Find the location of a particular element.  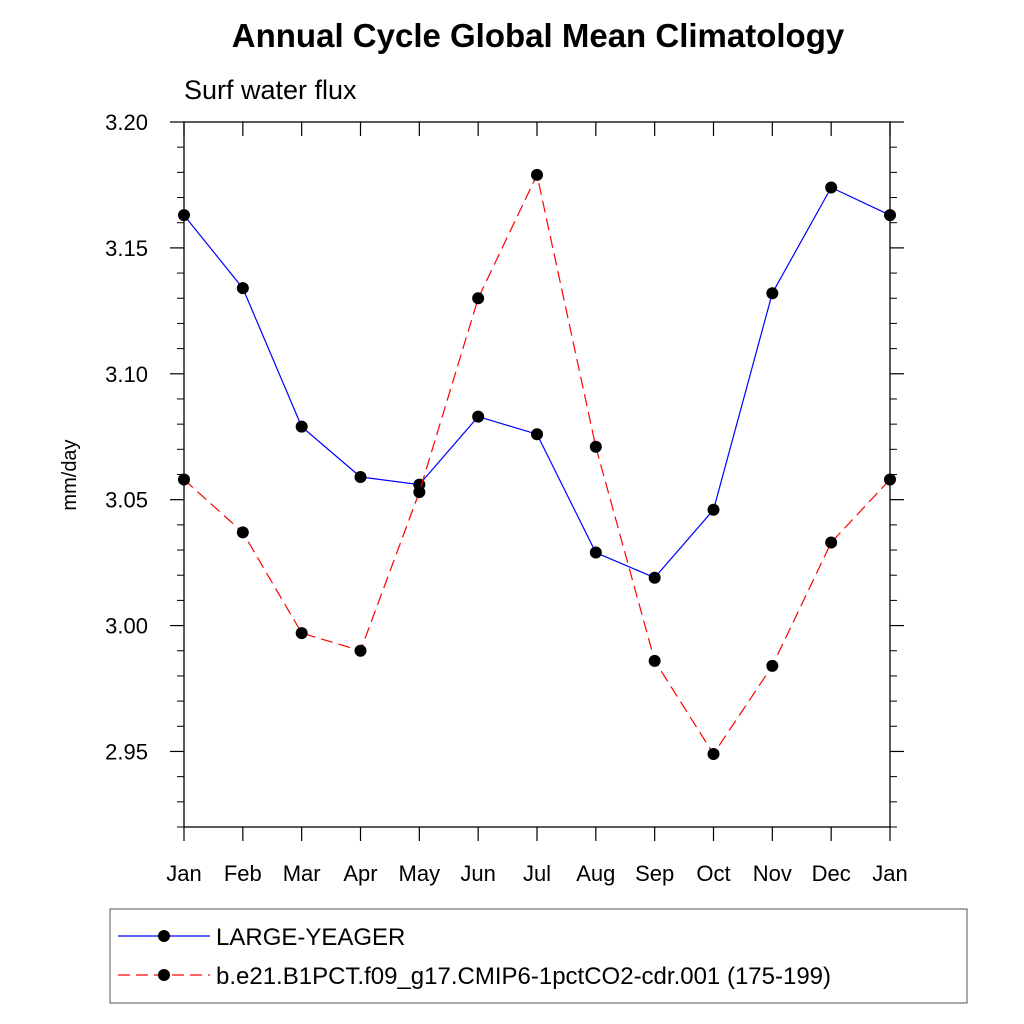

x-tick-label: Aug is located at coordinates (595, 873).